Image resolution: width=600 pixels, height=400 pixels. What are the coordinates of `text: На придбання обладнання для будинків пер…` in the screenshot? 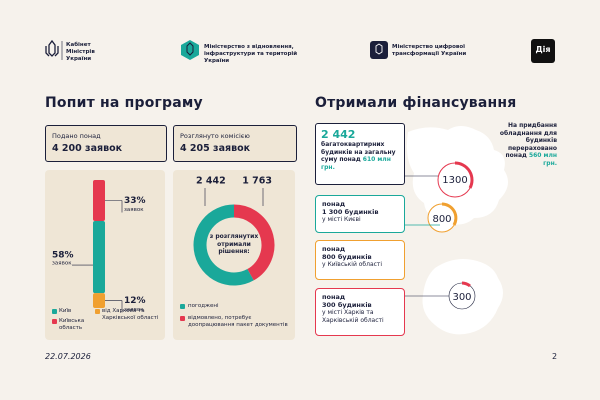 It's located at (528, 140).